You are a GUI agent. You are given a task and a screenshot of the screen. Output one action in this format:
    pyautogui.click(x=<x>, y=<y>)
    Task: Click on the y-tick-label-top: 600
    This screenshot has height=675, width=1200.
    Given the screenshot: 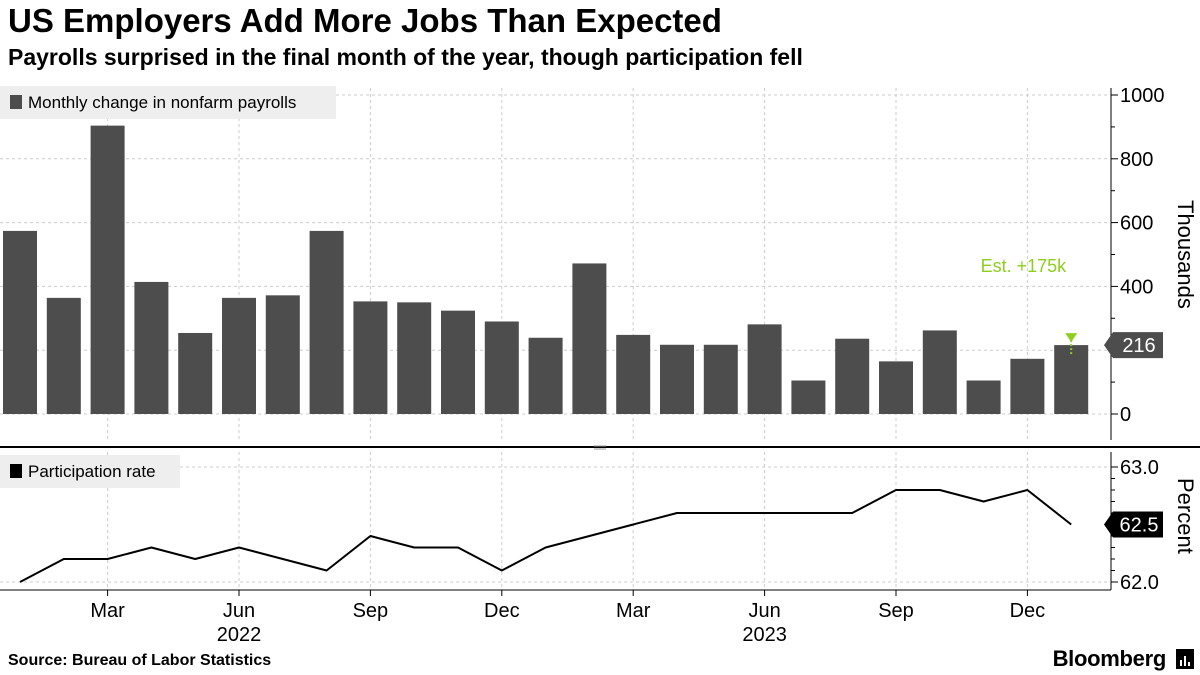 What is the action you would take?
    pyautogui.click(x=1136, y=224)
    